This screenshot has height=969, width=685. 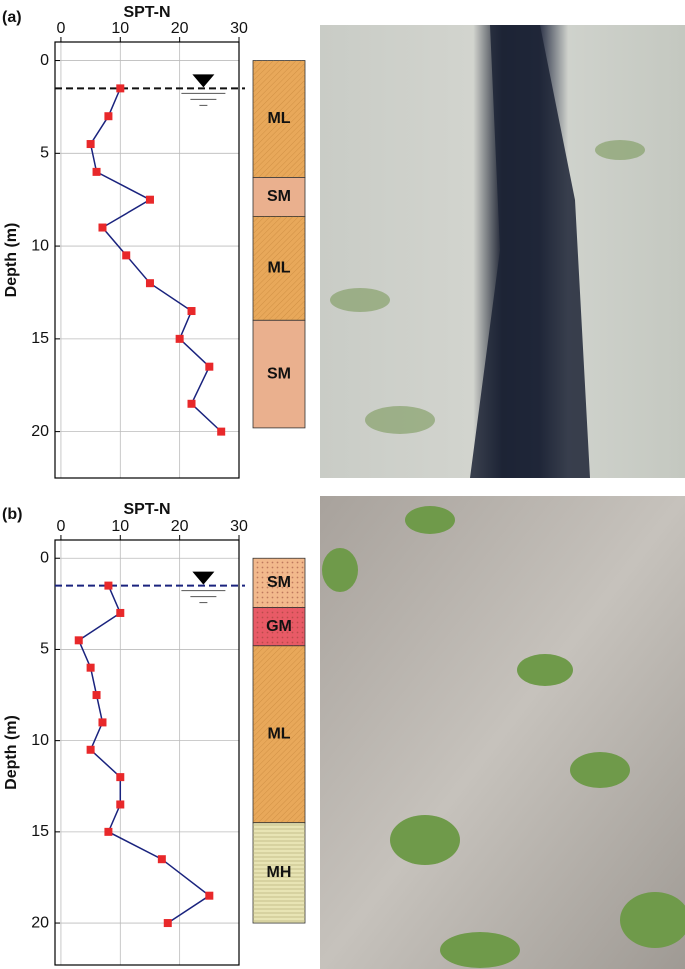 I want to click on panel-label: (a), so click(x=12, y=17).